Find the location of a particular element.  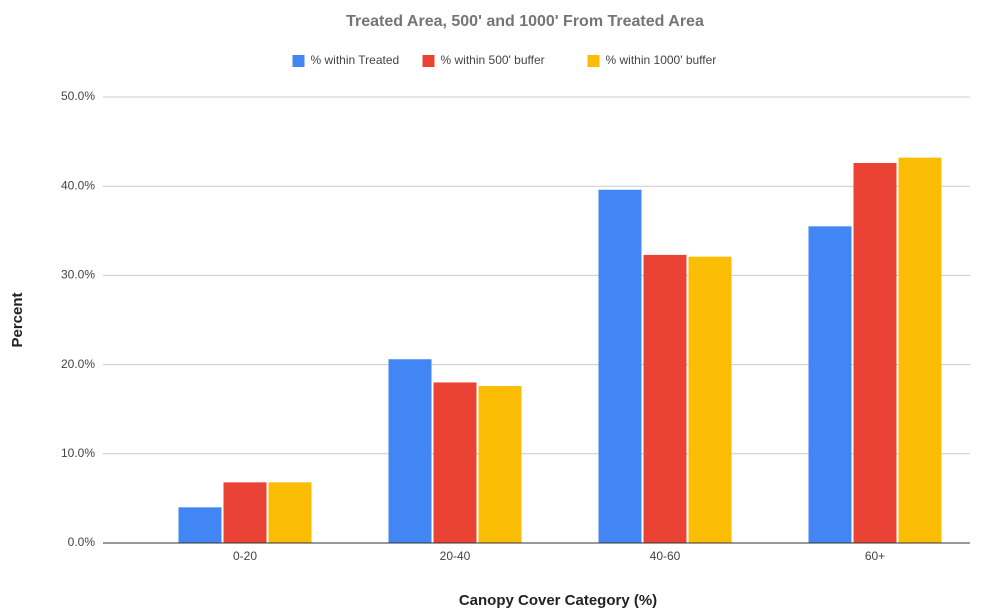

x-tick-label: 40-60 is located at coordinates (665, 556).